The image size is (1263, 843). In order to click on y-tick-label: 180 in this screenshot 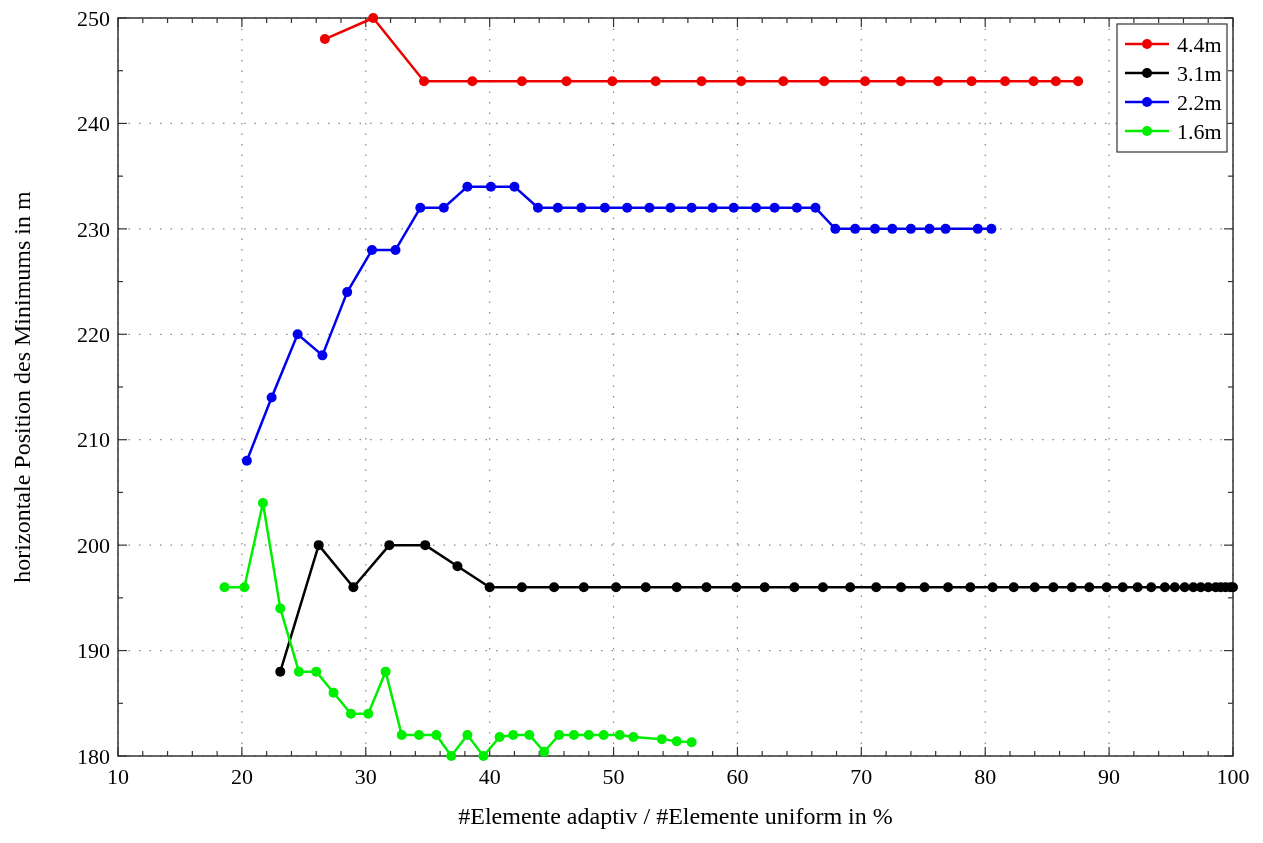, I will do `click(93, 756)`.